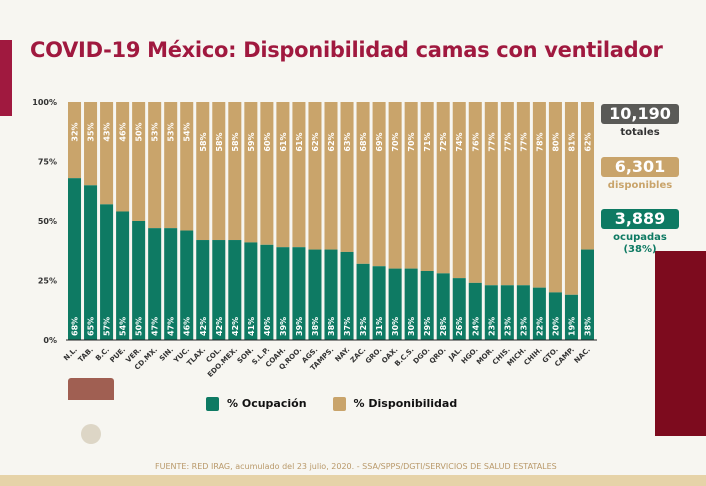 The width and height of the screenshot is (706, 486). I want to click on data-label-occupation: 47%, so click(171, 326).